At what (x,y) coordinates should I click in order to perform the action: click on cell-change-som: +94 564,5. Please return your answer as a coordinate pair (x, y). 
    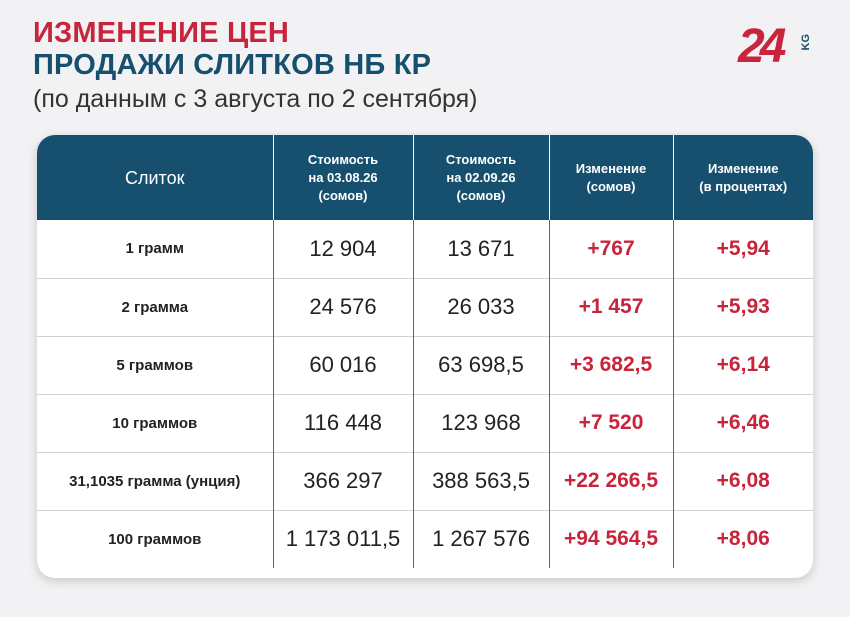
    Looking at the image, I should click on (611, 539).